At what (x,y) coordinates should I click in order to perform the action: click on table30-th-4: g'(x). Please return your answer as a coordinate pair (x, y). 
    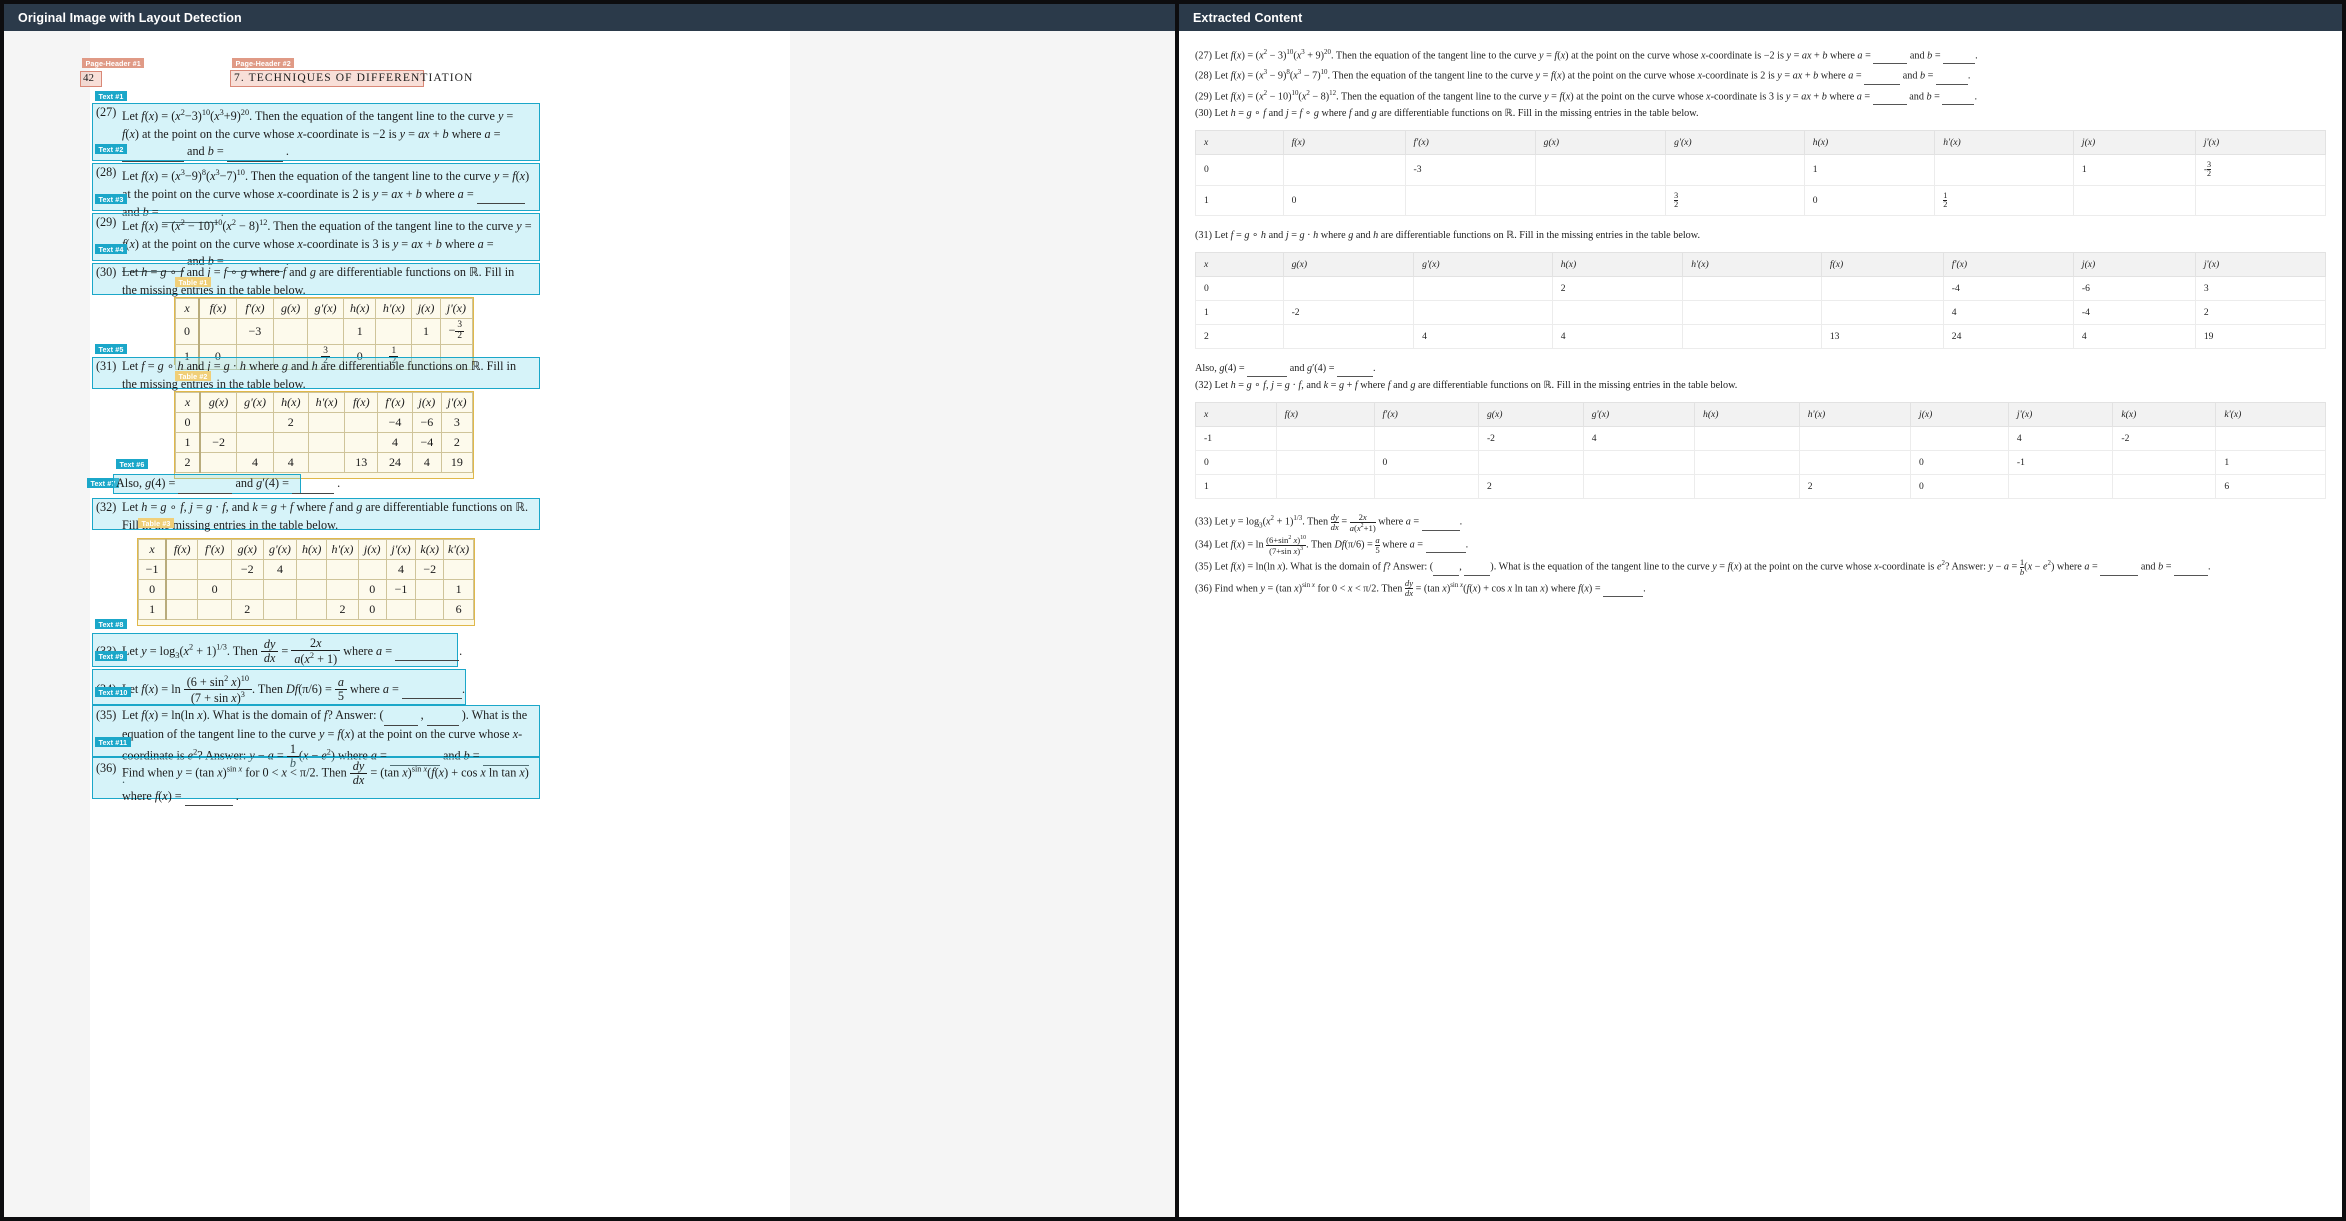
    Looking at the image, I should click on (326, 308).